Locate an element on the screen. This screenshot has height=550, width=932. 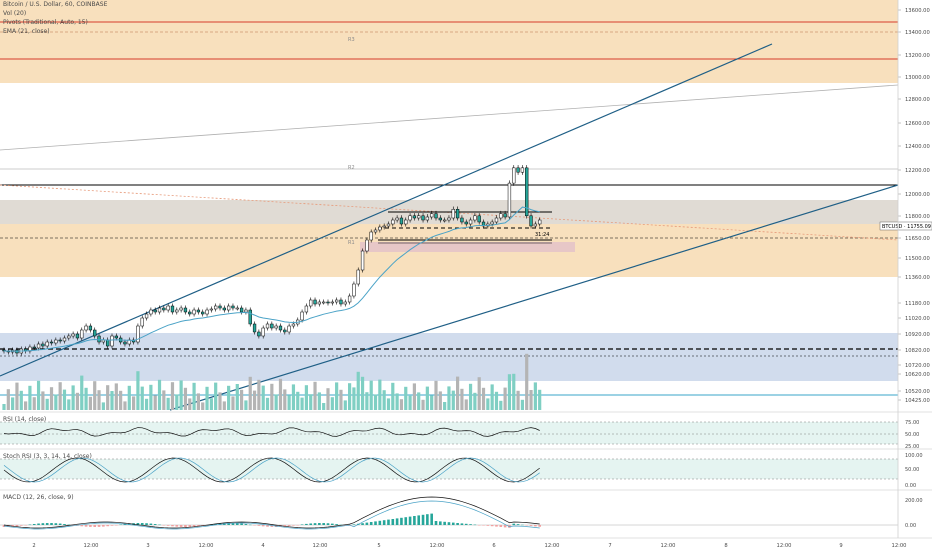
stoch-tick-label: 0.00 is located at coordinates (910, 486).